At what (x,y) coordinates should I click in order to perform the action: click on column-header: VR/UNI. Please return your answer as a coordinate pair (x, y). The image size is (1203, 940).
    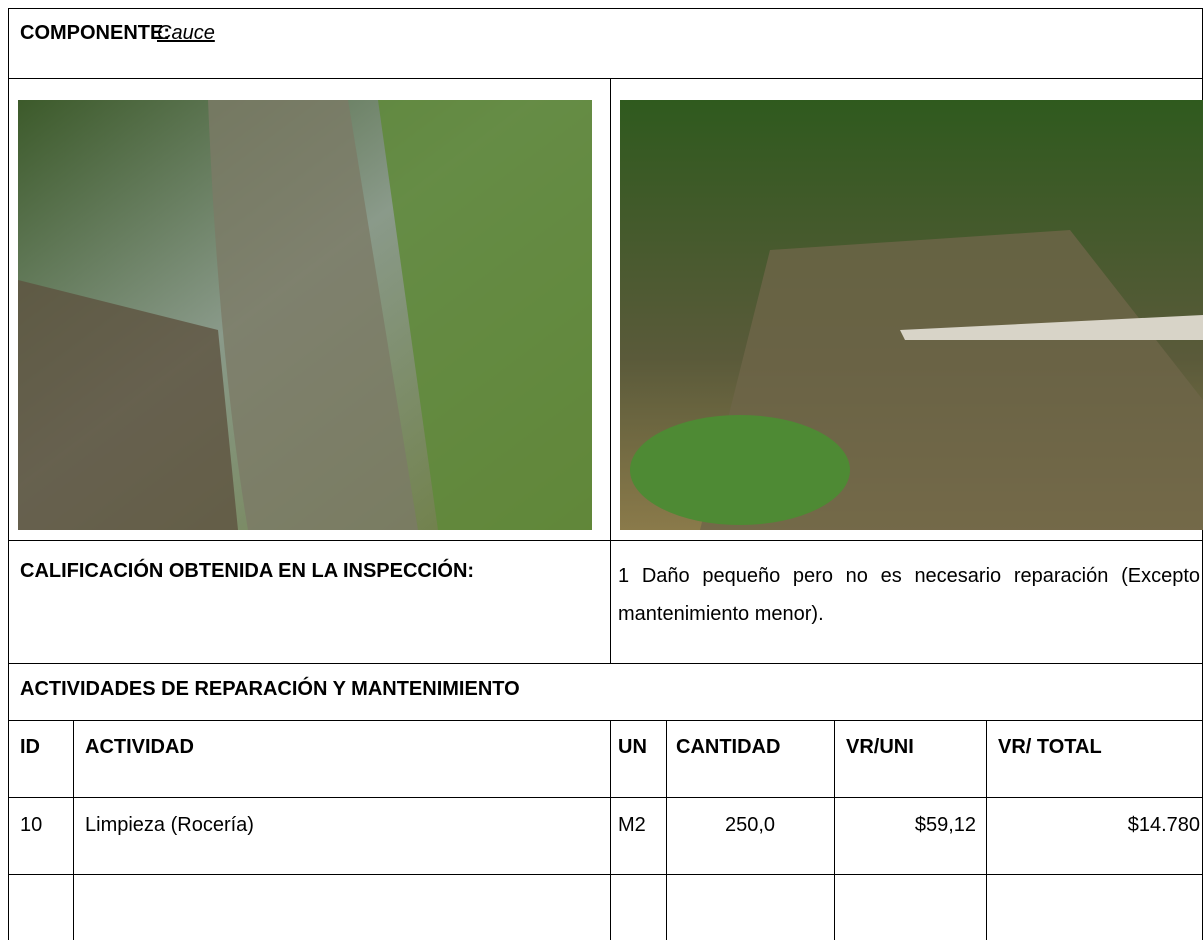
    Looking at the image, I should click on (880, 747).